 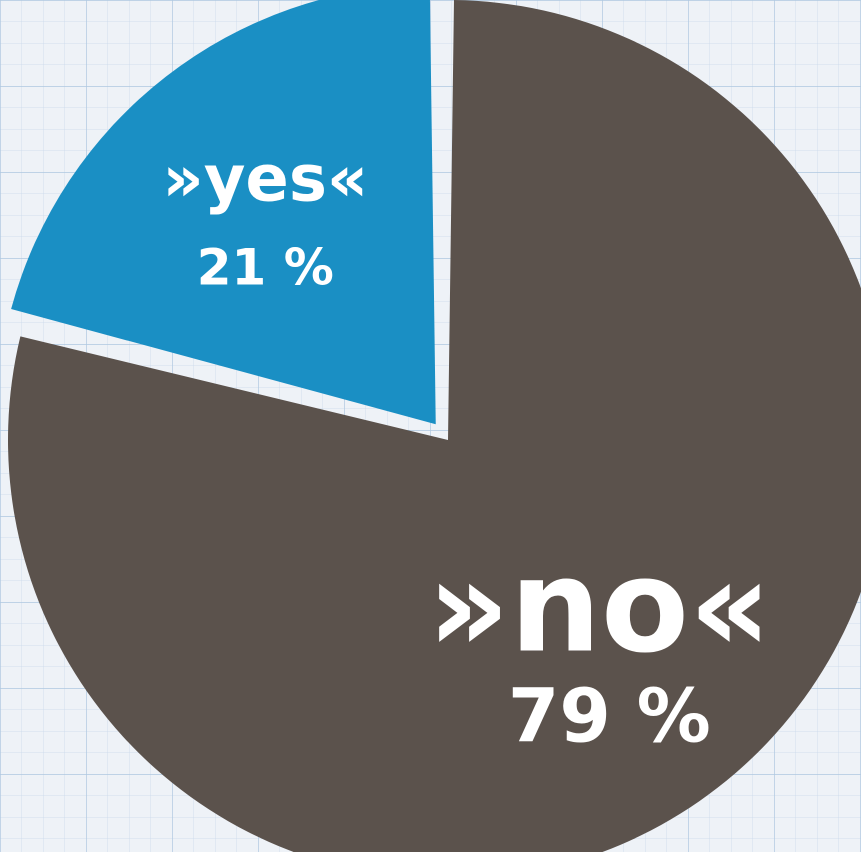 I want to click on category-label-no: »no«, so click(x=599, y=606).